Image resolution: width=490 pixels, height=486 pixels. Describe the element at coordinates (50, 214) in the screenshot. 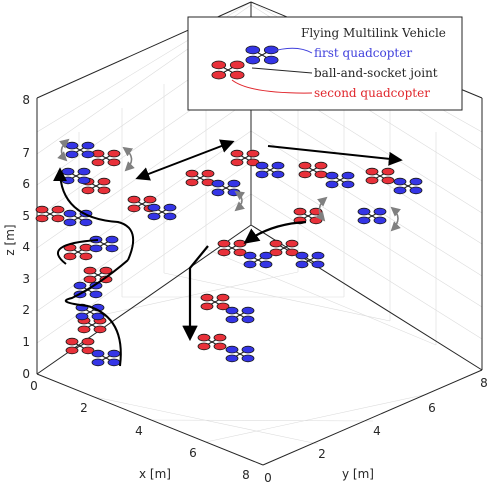

I see `vehicle-4-red-quadcopter` at that location.